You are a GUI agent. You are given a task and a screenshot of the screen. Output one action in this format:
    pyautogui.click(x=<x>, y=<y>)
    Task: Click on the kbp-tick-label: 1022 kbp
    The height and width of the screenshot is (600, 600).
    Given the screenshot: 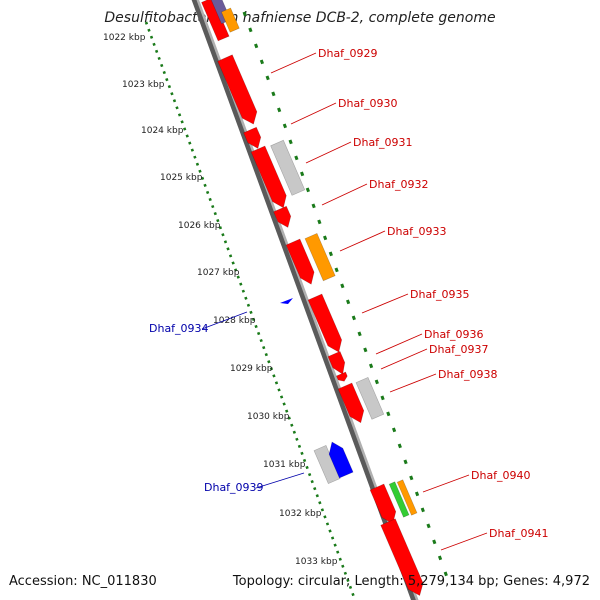 What is the action you would take?
    pyautogui.click(x=124, y=38)
    